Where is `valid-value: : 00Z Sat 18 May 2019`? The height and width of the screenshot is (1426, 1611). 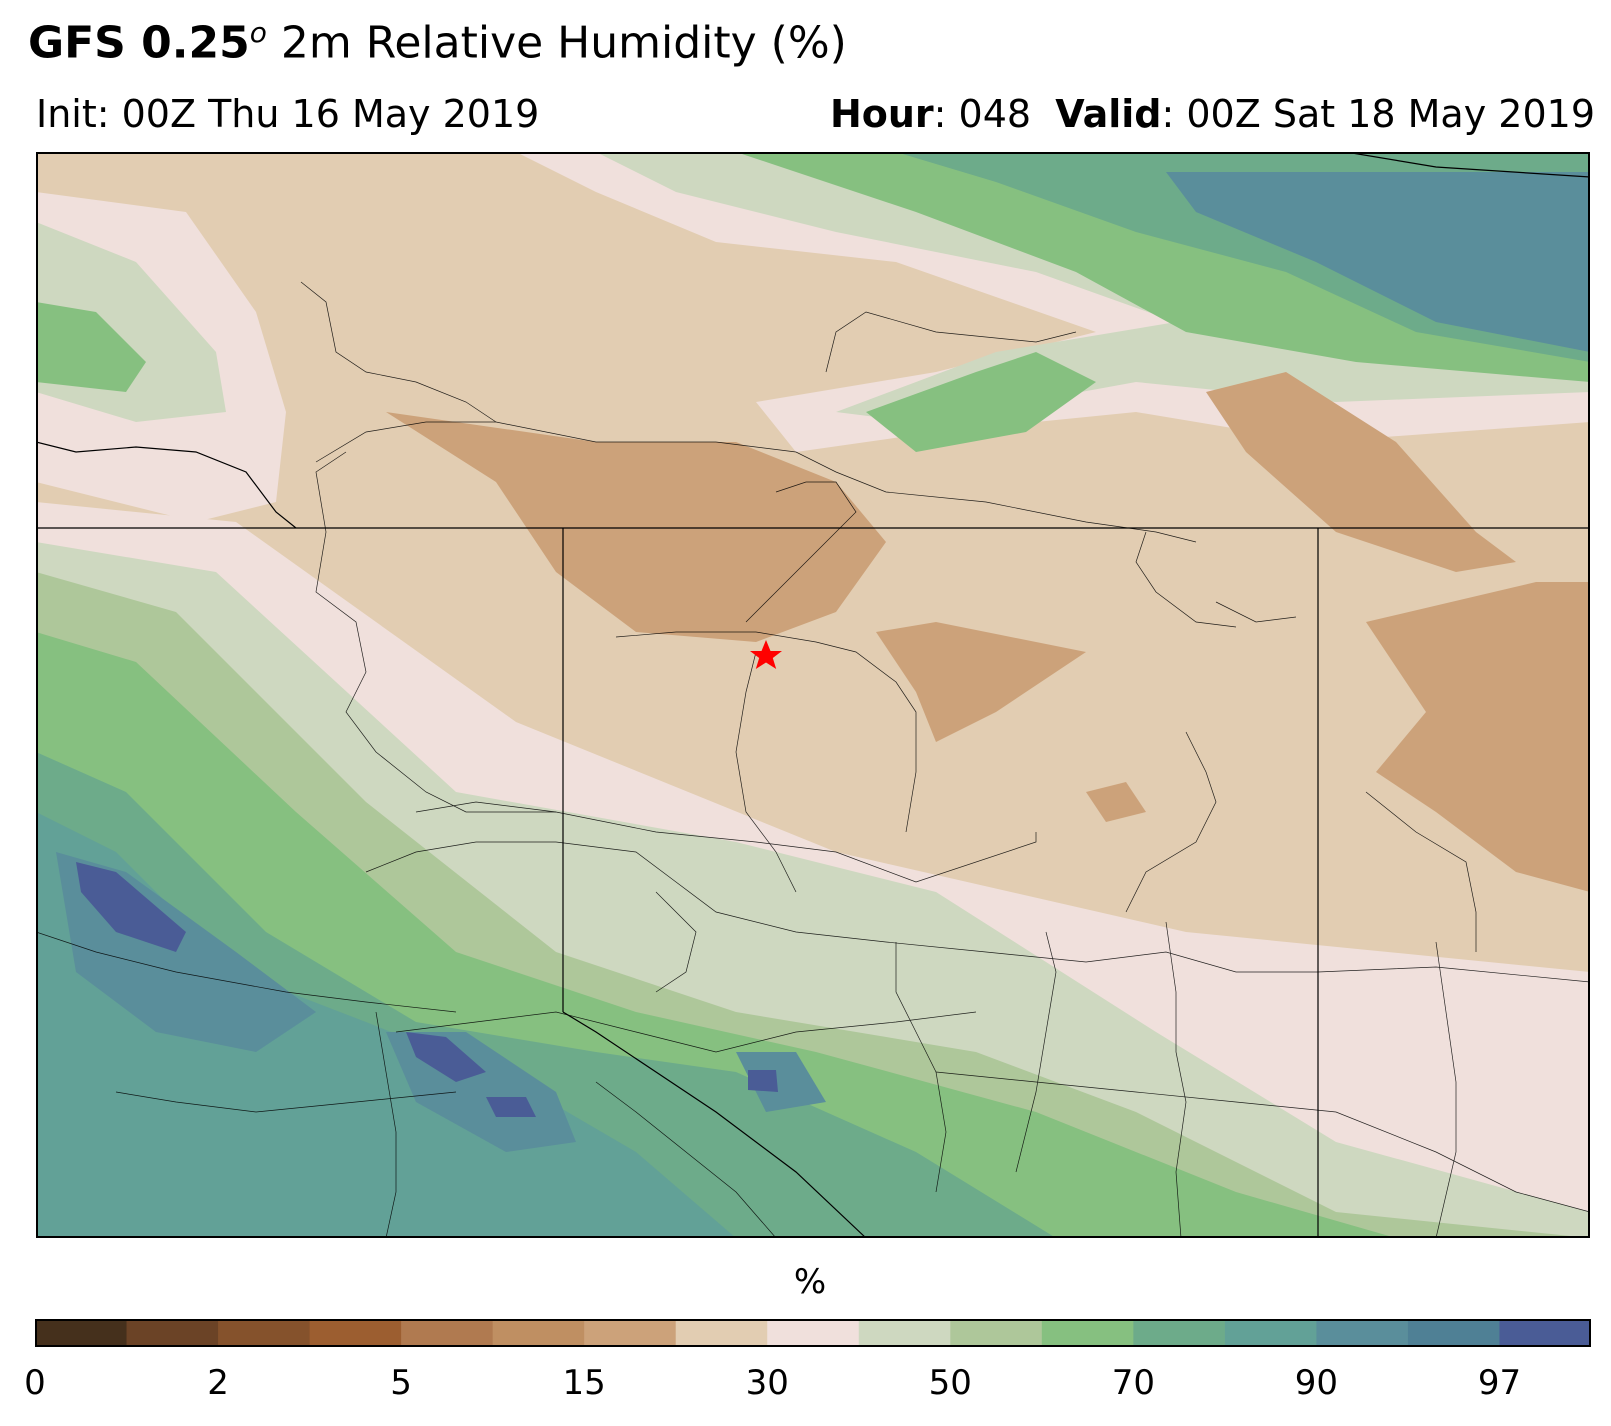
valid-value: : 00Z Sat 18 May 2019 is located at coordinates (1378, 114).